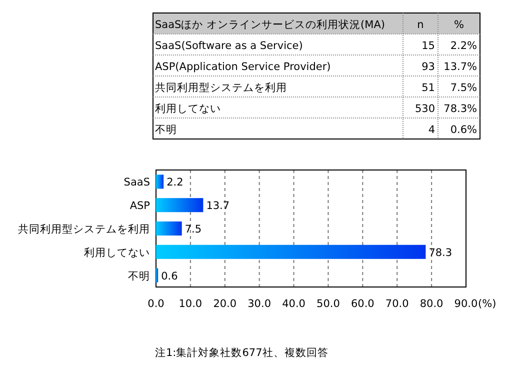 The height and width of the screenshot is (368, 515). Describe the element at coordinates (464, 88) in the screenshot. I see `data-label: 7.5%` at that location.